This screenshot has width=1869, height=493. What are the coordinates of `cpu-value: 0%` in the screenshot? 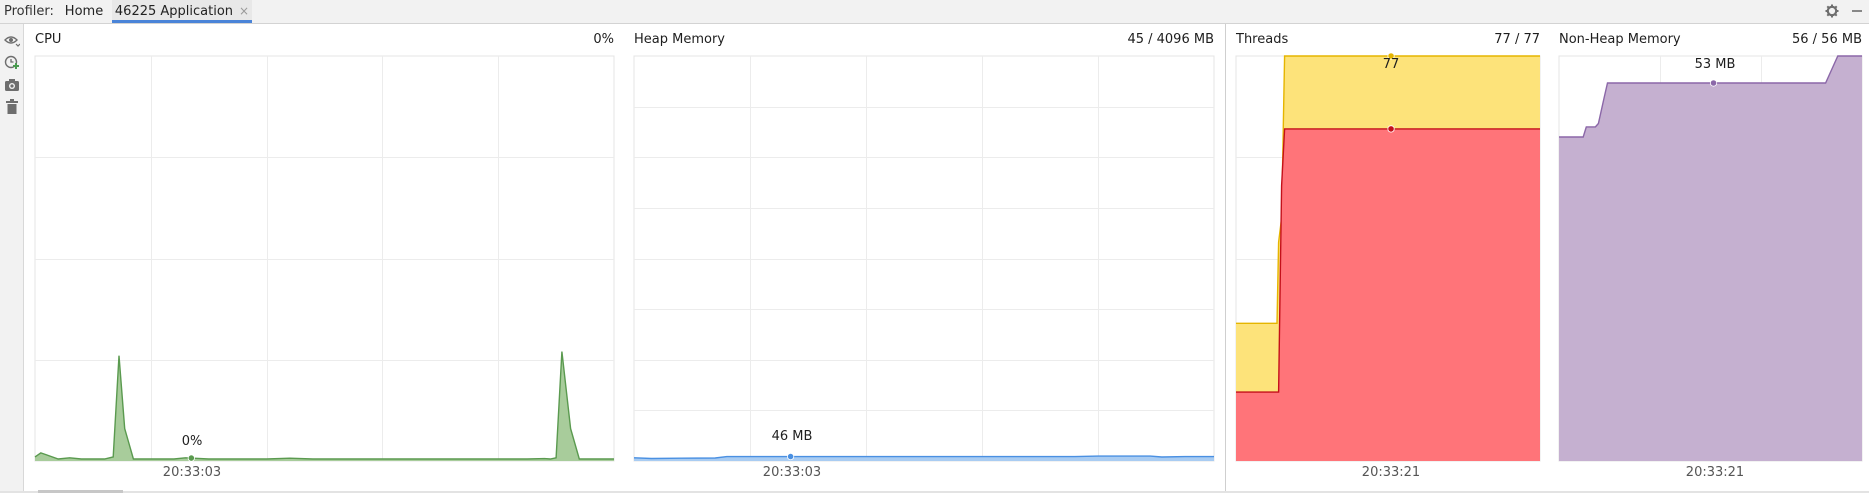 It's located at (603, 39).